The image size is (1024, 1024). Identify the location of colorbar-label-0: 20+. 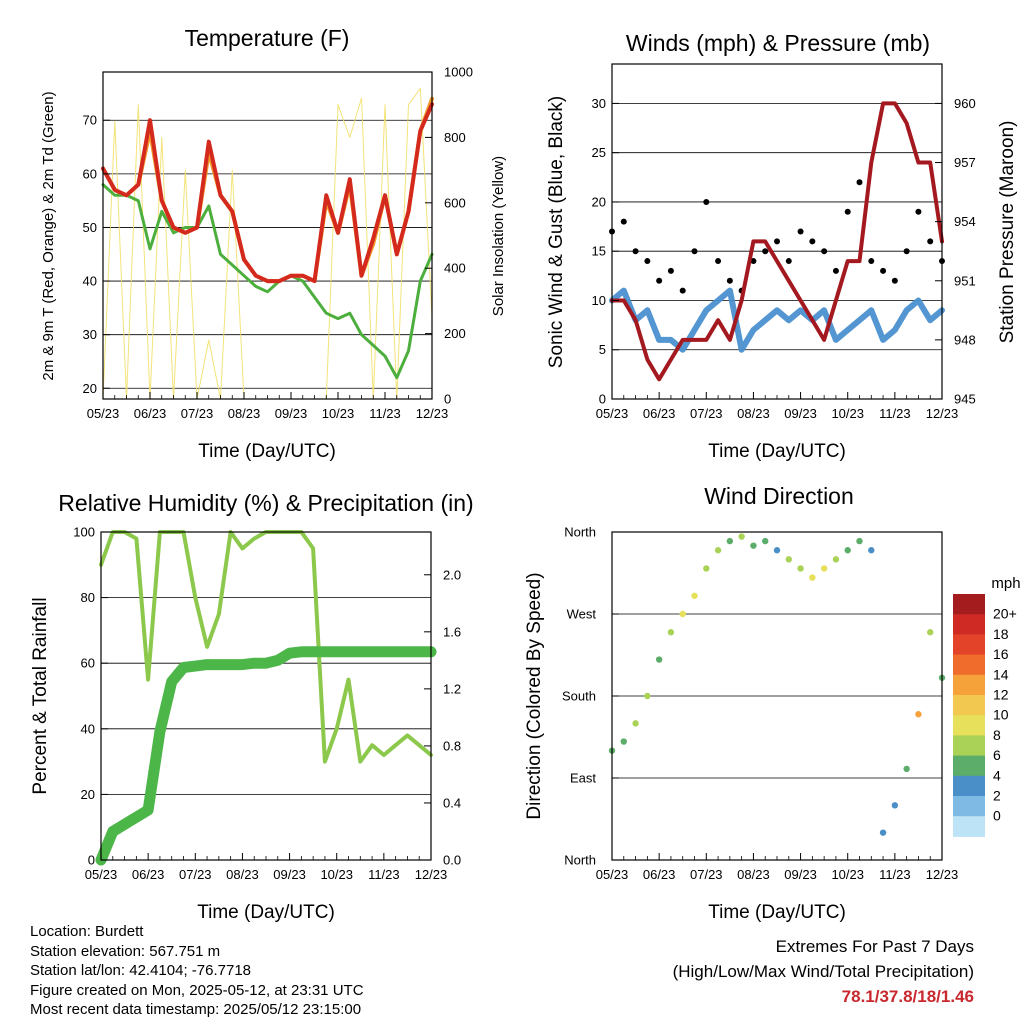
(1005, 614).